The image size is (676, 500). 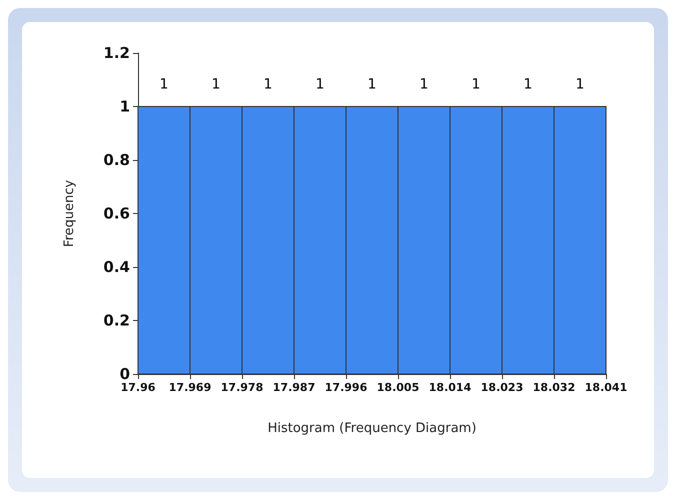 What do you see at coordinates (116, 321) in the screenshot?
I see `y-tick-label: 0.2` at bounding box center [116, 321].